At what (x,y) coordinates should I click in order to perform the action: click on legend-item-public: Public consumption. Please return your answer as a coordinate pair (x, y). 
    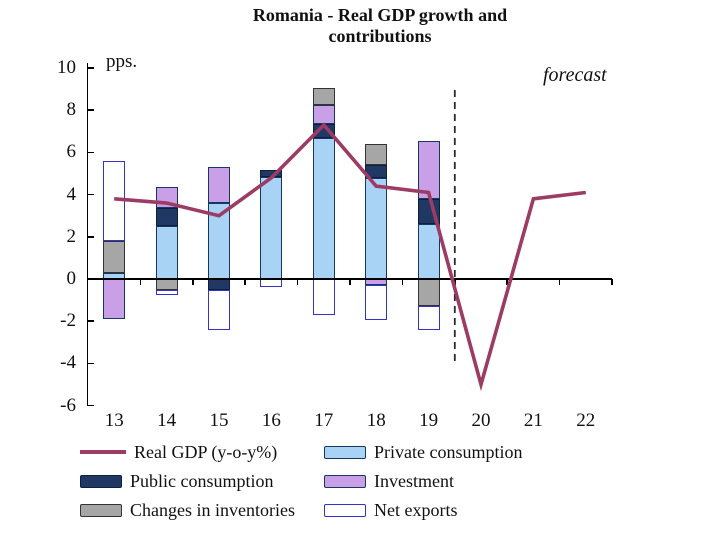
    Looking at the image, I should click on (202, 481).